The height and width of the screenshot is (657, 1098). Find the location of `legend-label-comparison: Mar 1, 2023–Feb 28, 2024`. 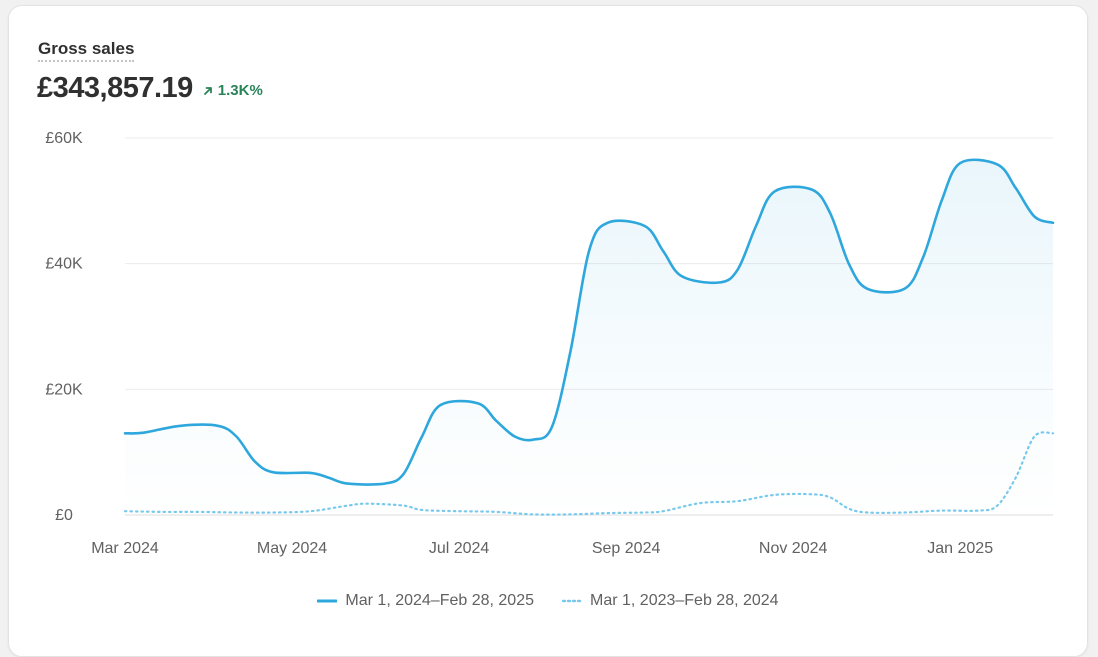

legend-label-comparison: Mar 1, 2023–Feb 28, 2024 is located at coordinates (684, 600).